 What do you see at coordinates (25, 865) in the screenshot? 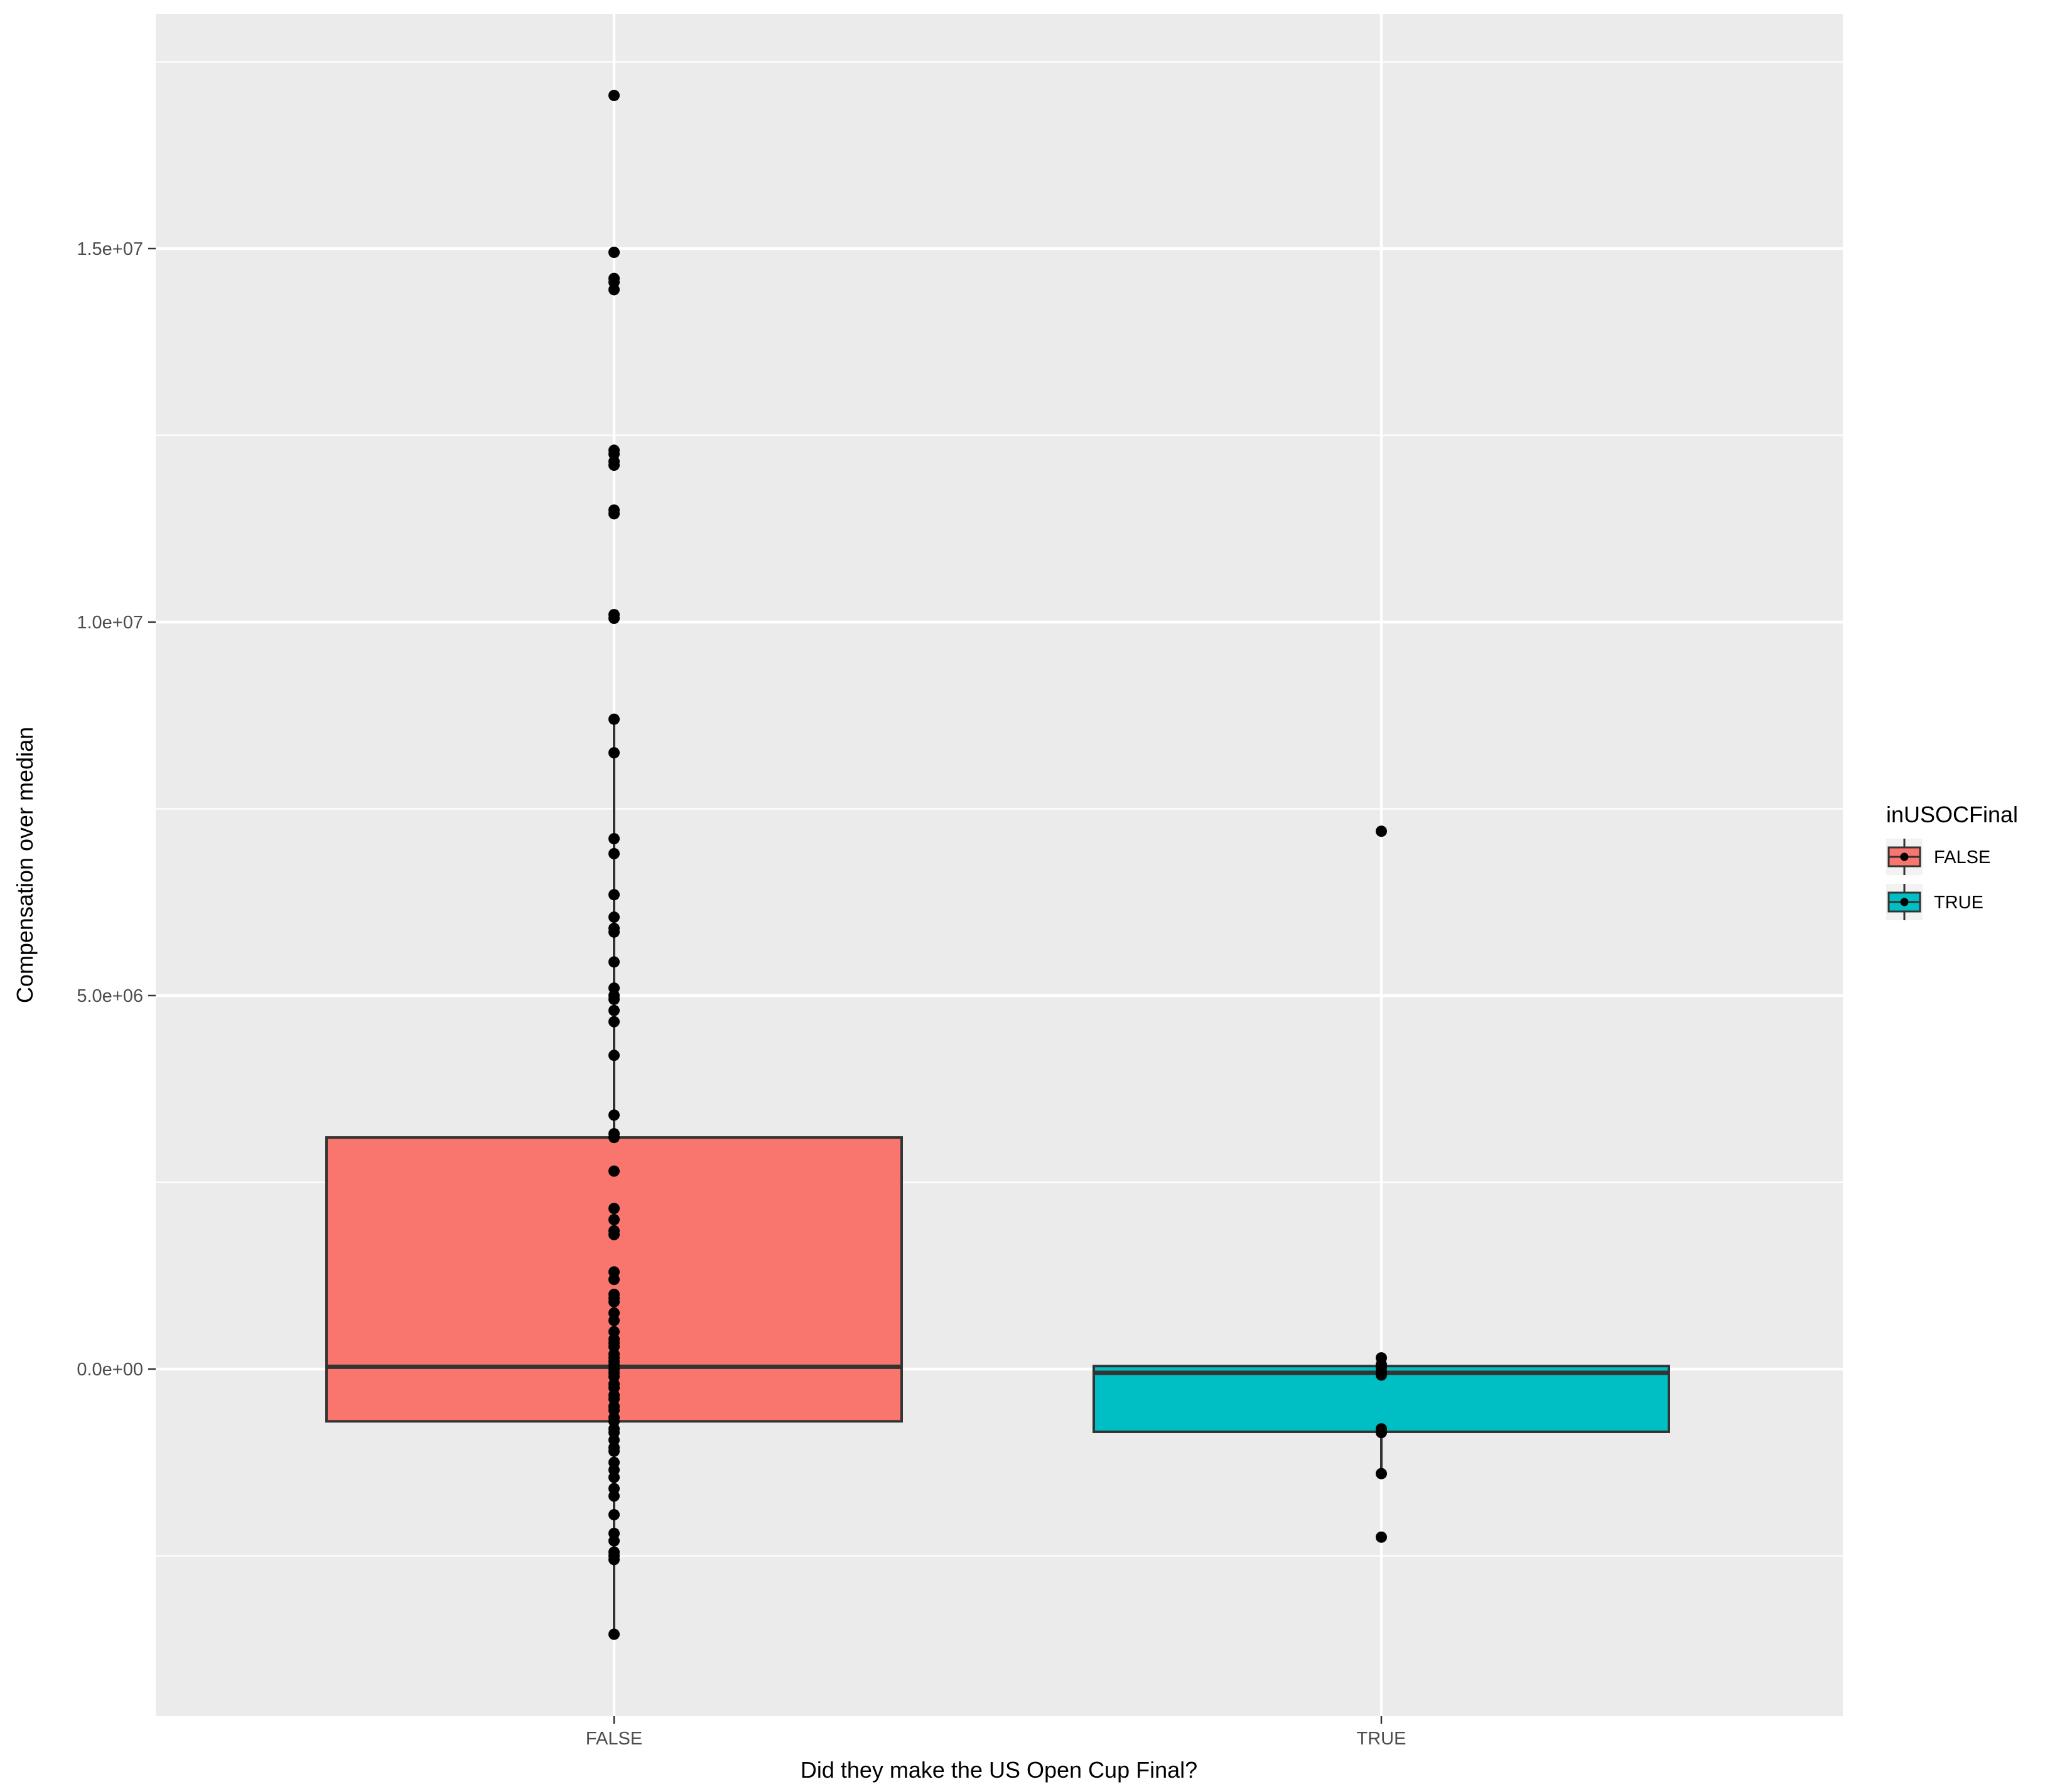
I see `y-axis-title: Compensation over median` at bounding box center [25, 865].